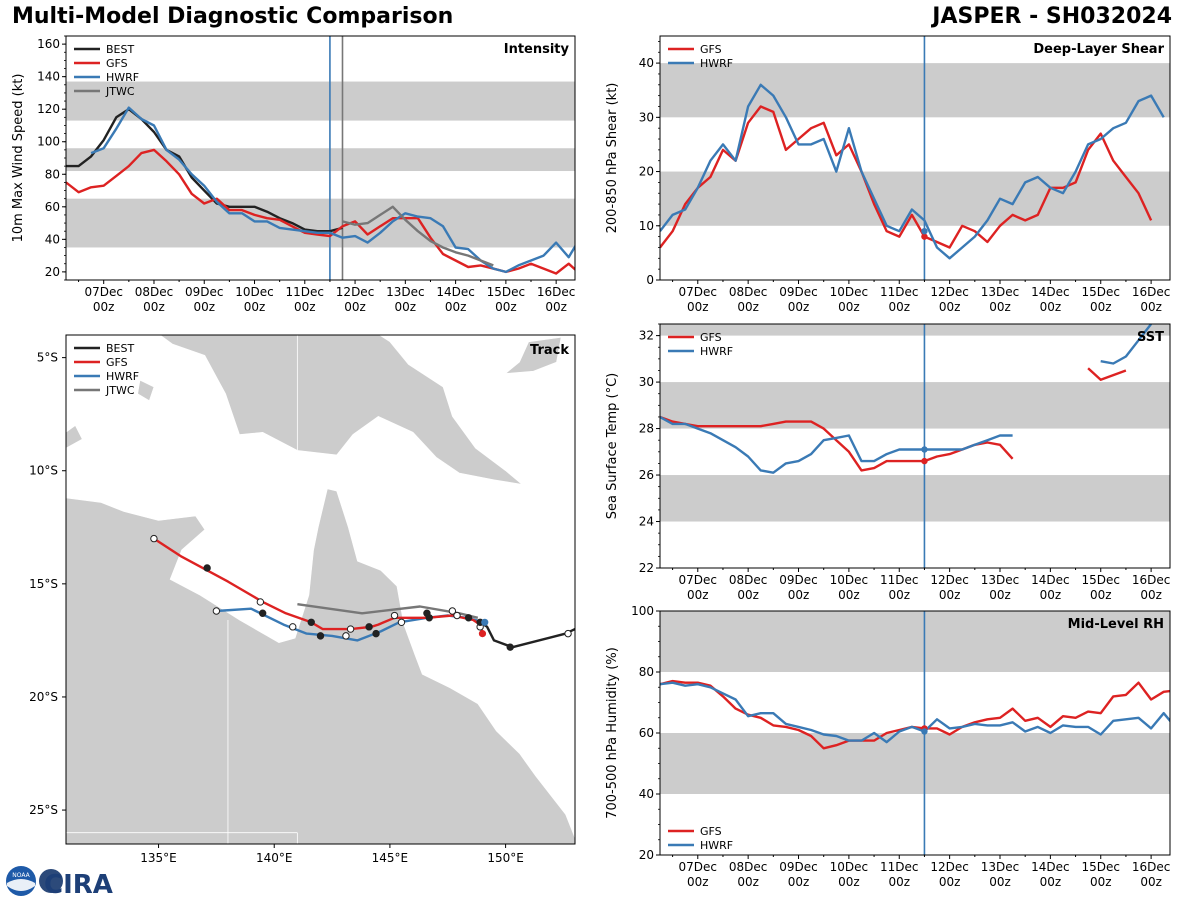 The width and height of the screenshot is (1200, 900). What do you see at coordinates (158, 858) in the screenshot?
I see `track-xtick-label: 135°E` at bounding box center [158, 858].